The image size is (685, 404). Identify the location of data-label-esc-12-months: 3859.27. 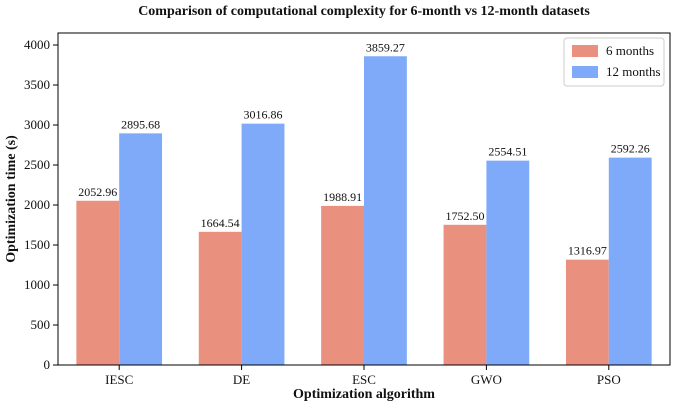
(385, 47).